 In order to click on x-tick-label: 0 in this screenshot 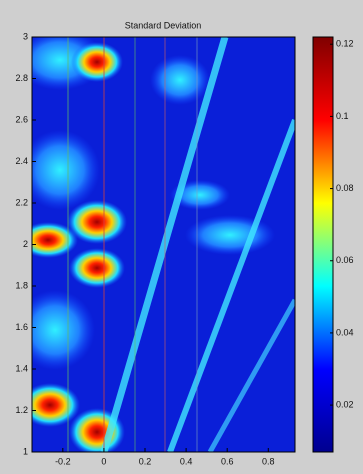, I will do `click(103, 461)`.